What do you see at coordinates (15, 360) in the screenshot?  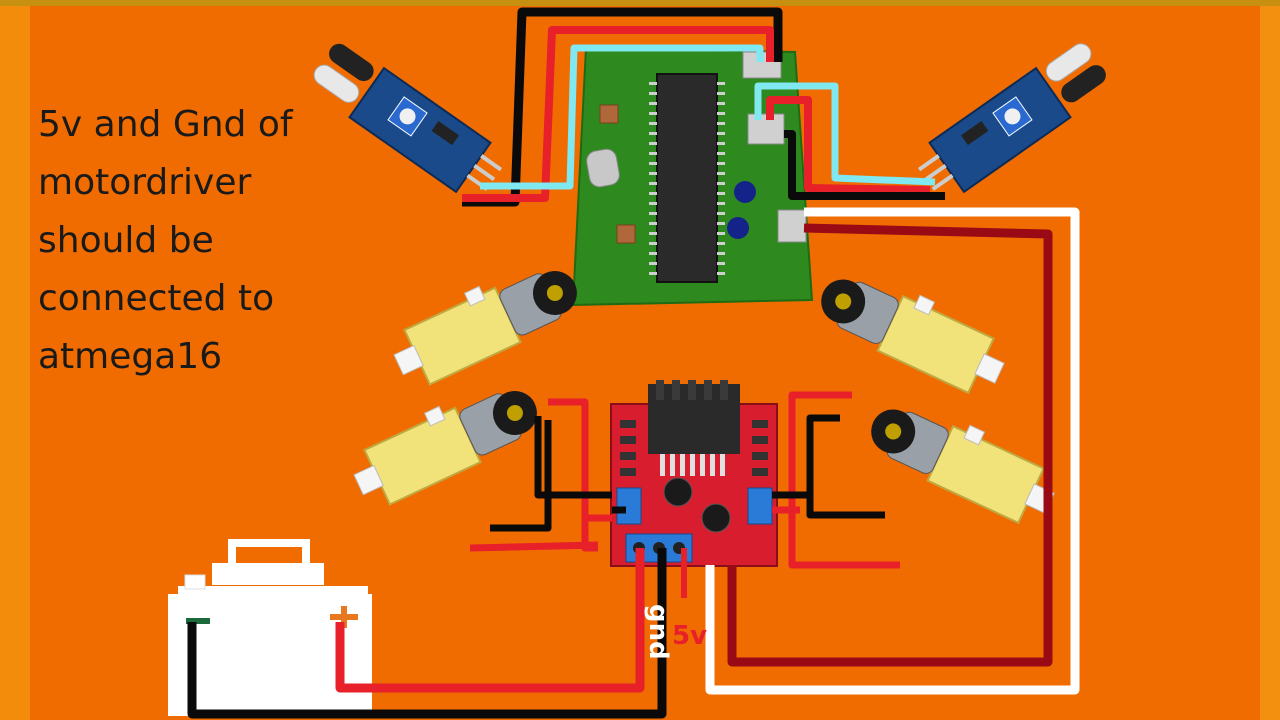 I see `left-edge-shade` at bounding box center [15, 360].